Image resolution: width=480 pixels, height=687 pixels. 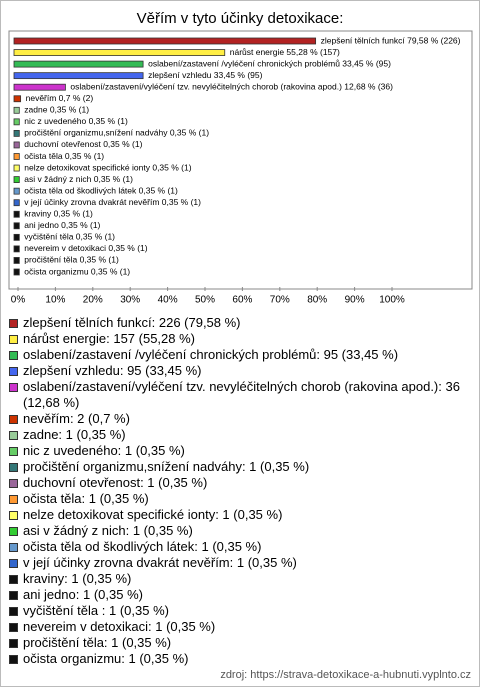 I want to click on legend-label: nic z uvedeného: 1 (0,35 %), so click(x=104, y=450).